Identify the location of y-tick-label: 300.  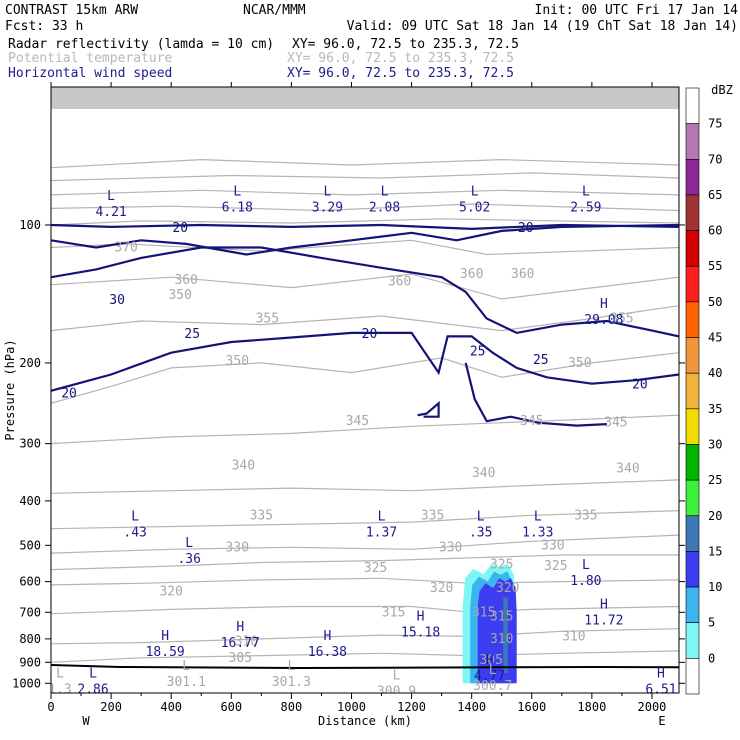
(30, 444).